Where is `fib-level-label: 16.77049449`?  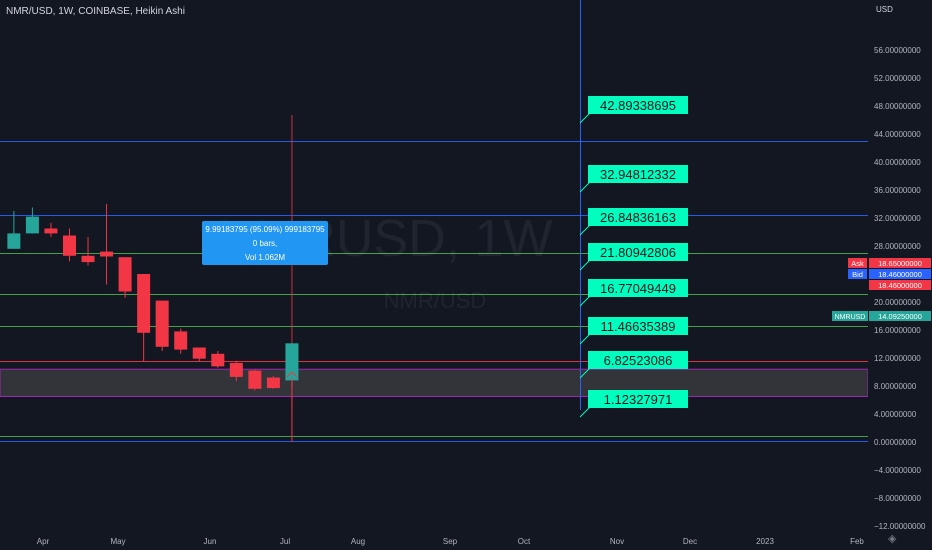 fib-level-label: 16.77049449 is located at coordinates (638, 288).